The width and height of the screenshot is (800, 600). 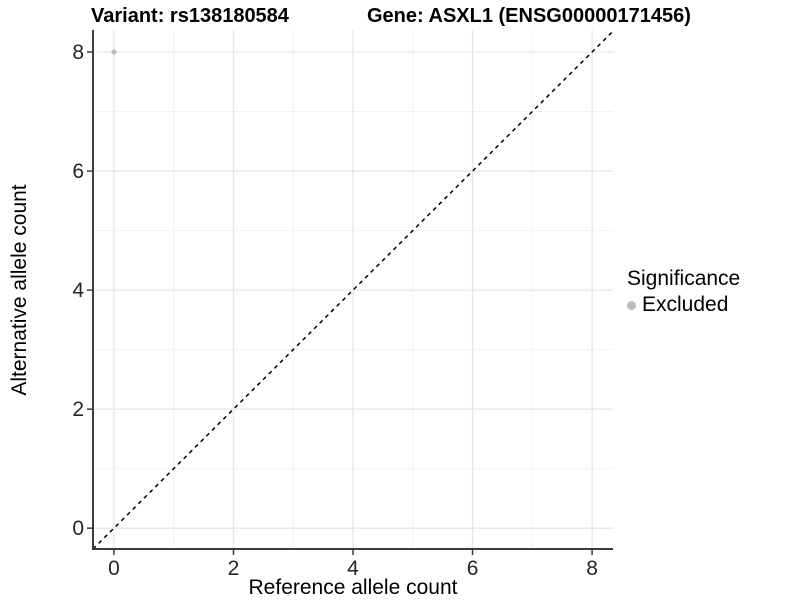 I want to click on legend-item-label: Excluded, so click(x=685, y=304).